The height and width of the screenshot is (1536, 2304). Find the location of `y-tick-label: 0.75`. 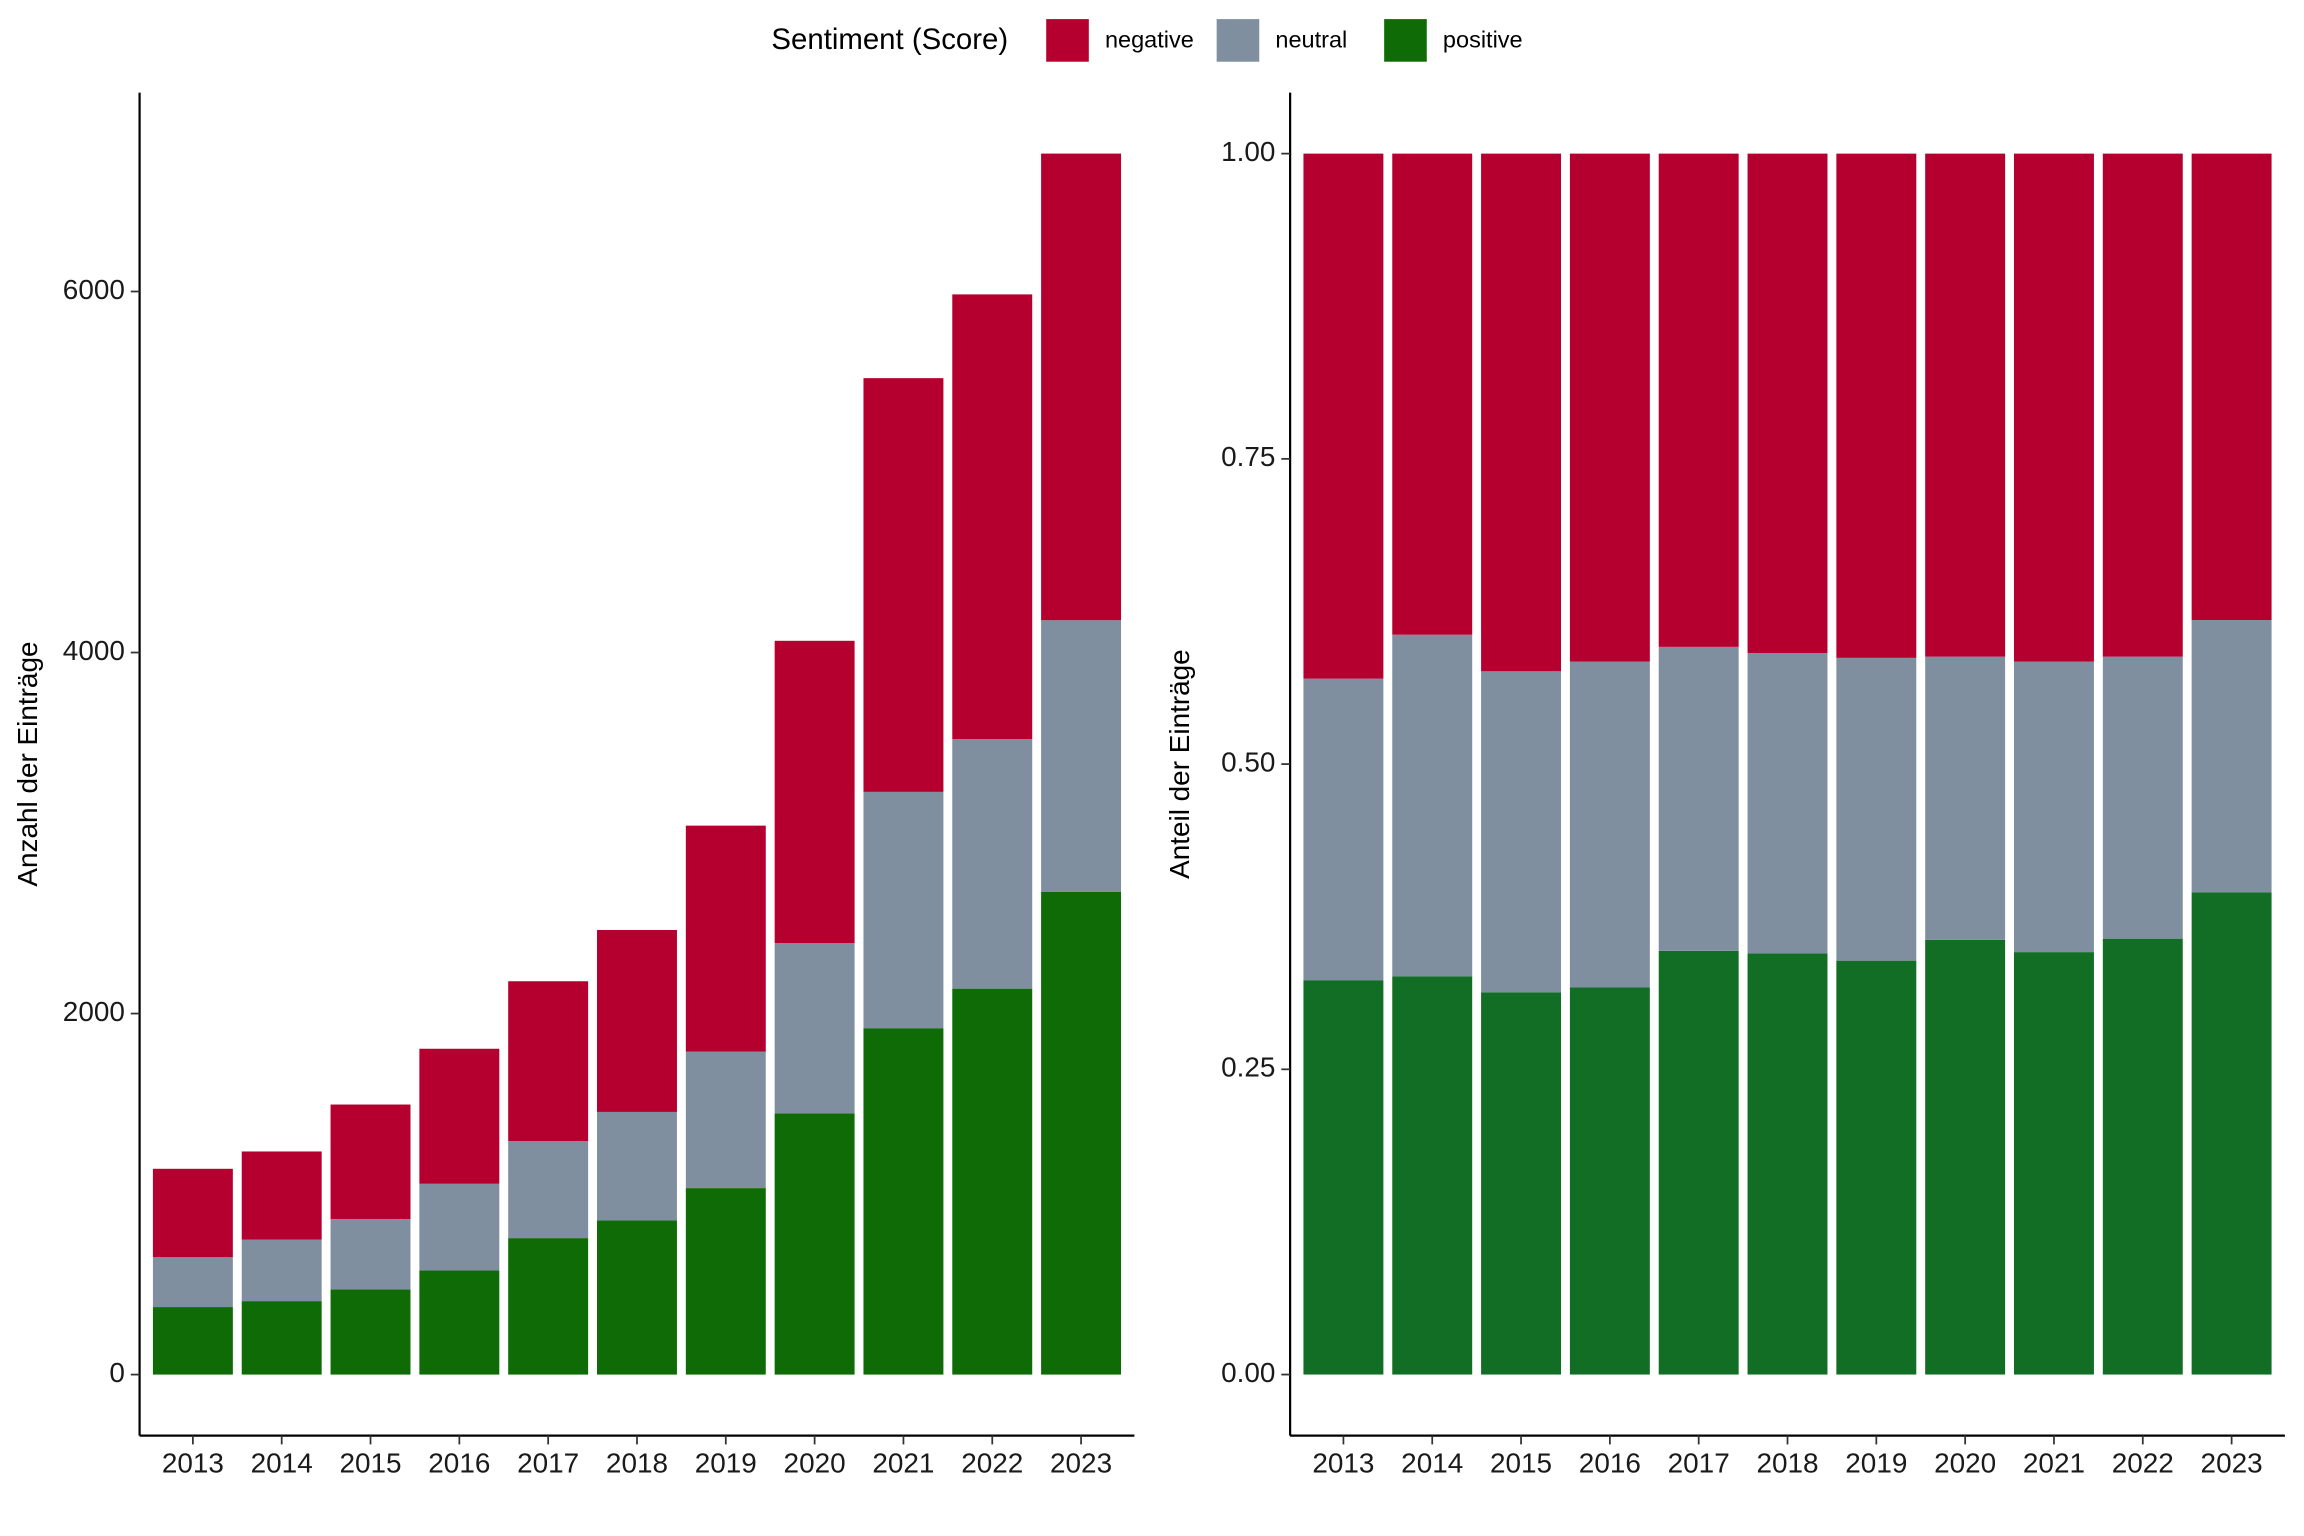

y-tick-label: 0.75 is located at coordinates (1248, 456).